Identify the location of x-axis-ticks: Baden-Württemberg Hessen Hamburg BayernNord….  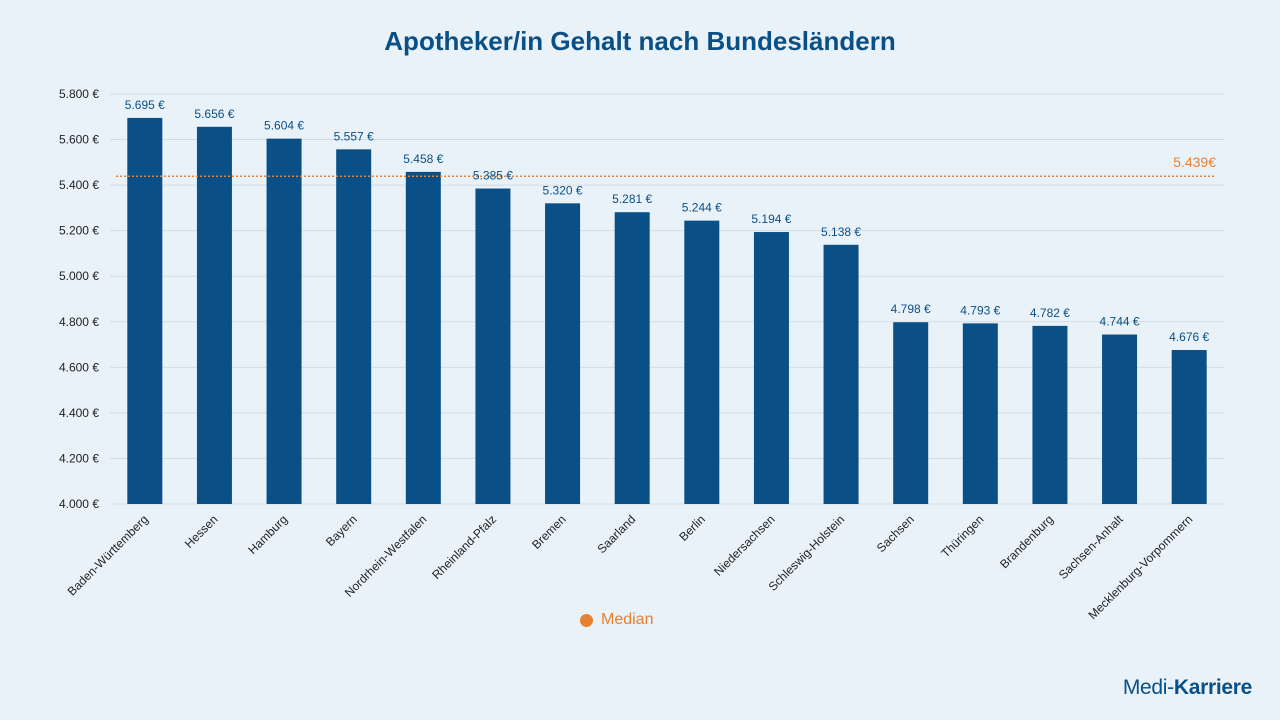
(630, 567).